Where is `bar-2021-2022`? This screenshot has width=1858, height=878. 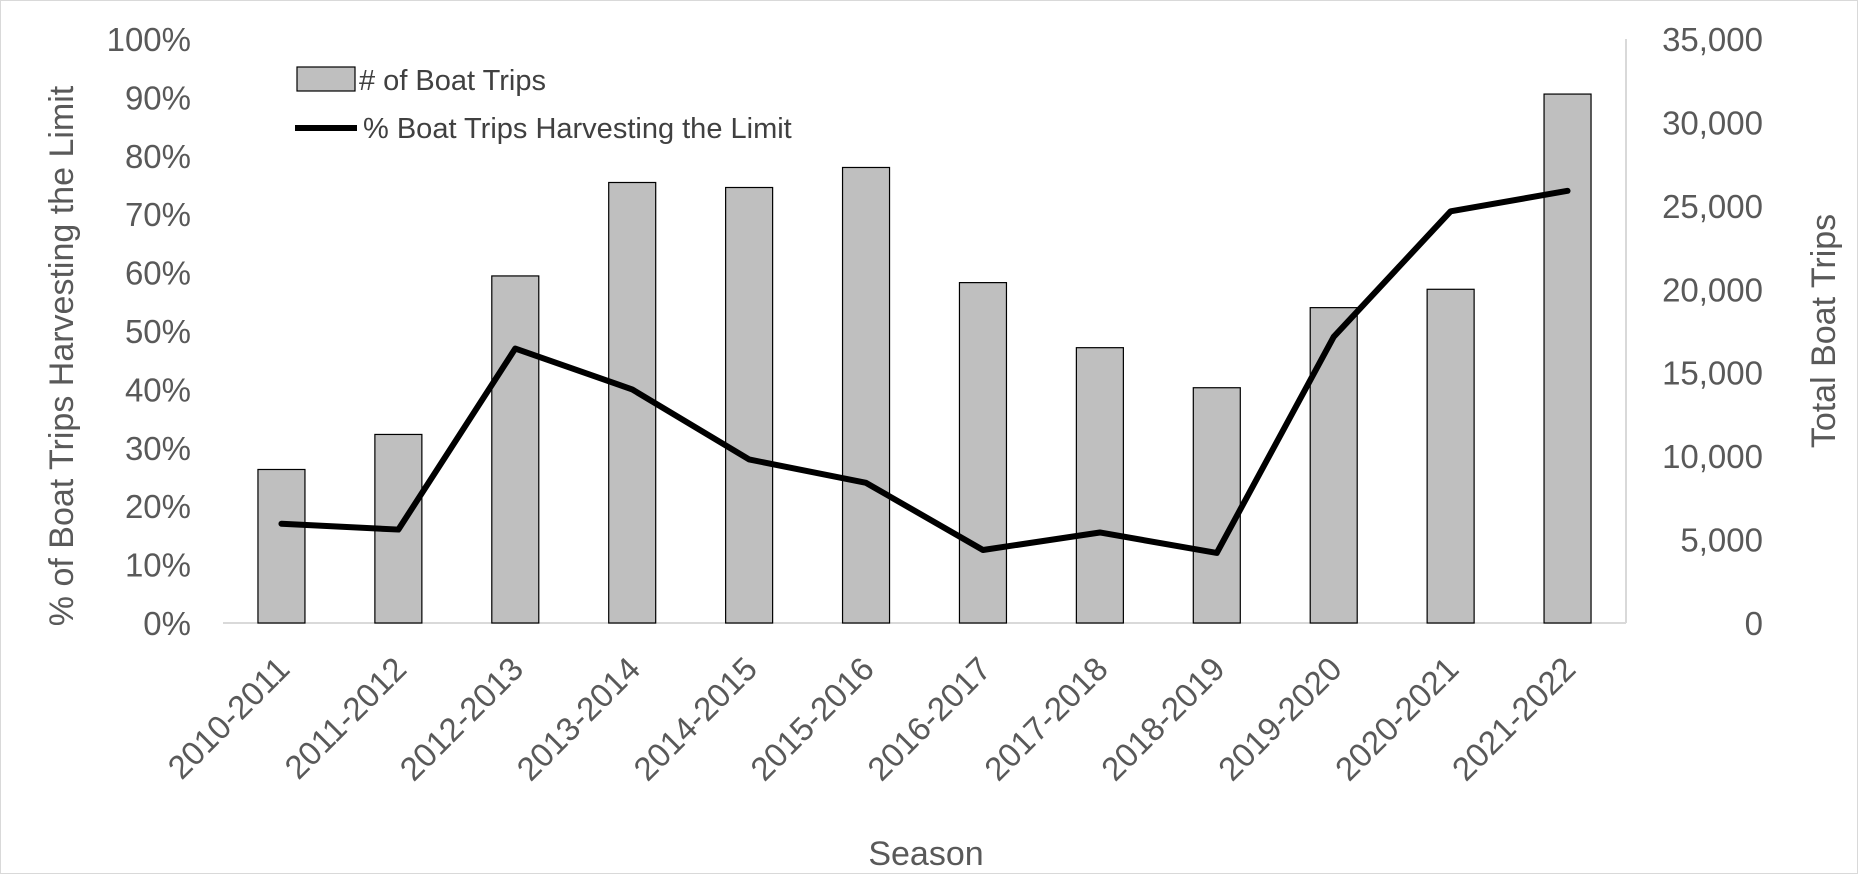
bar-2021-2022 is located at coordinates (1567, 358).